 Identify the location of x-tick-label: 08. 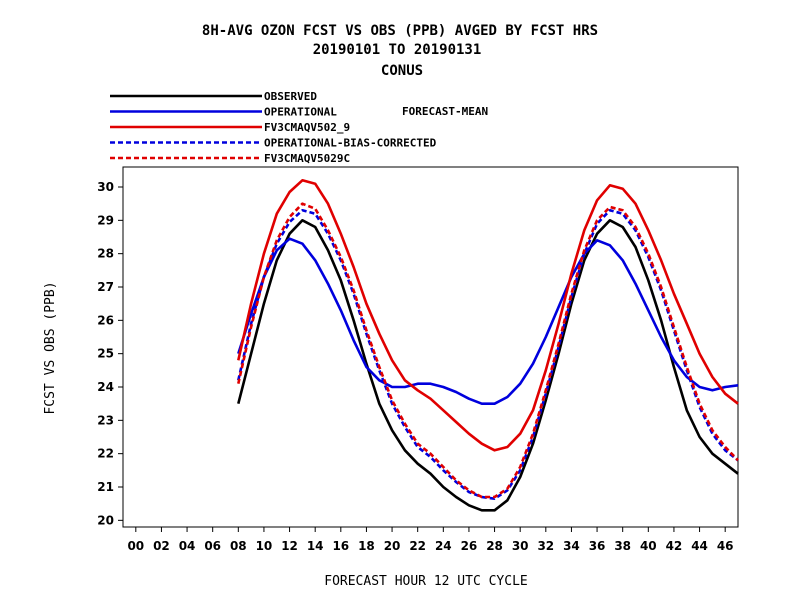
(238, 546).